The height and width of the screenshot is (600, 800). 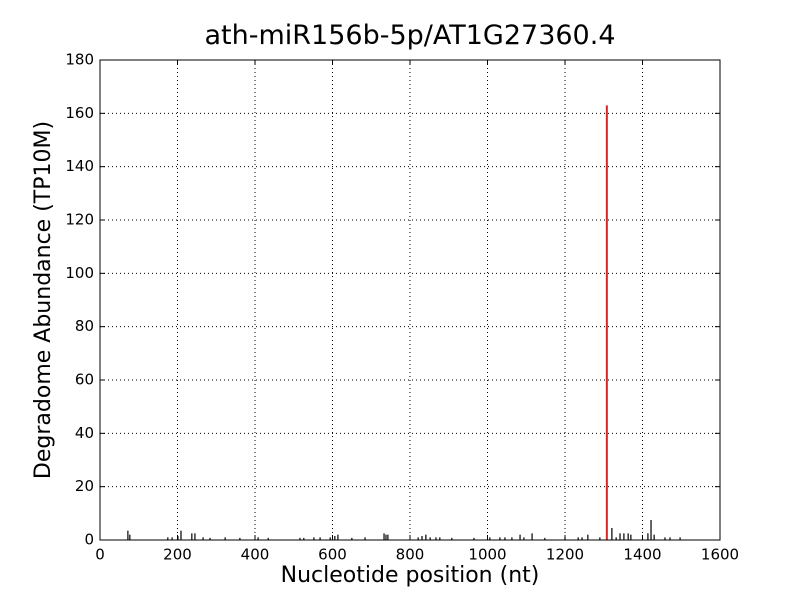 What do you see at coordinates (410, 35) in the screenshot?
I see `chart-title: ath-miR156b-5p/AT1G27360.4` at bounding box center [410, 35].